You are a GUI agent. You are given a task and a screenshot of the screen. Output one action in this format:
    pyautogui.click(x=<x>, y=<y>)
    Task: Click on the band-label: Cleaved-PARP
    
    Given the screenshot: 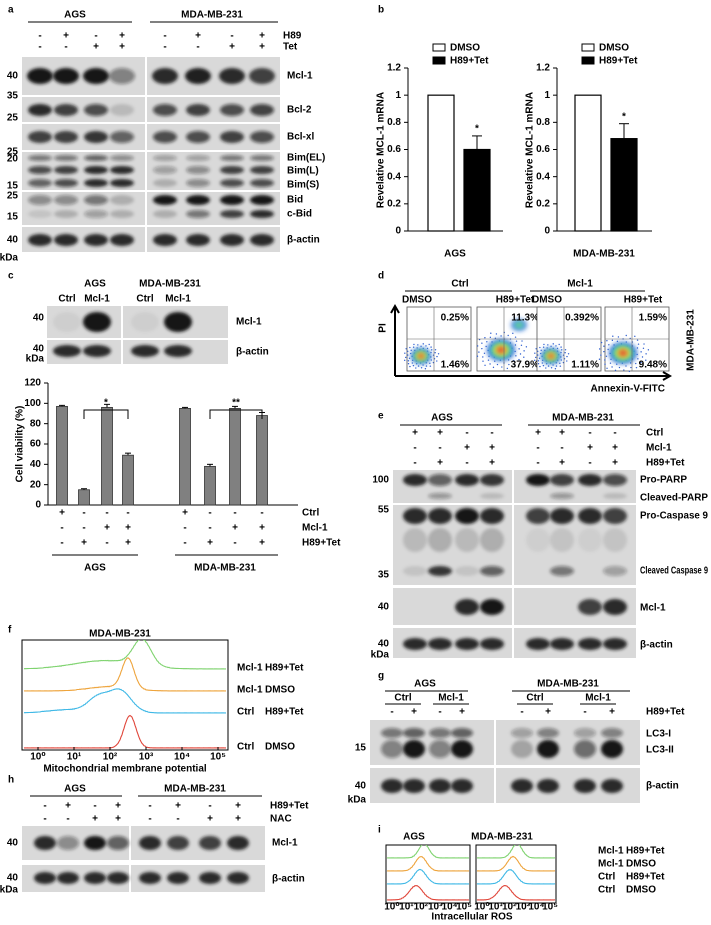 What is the action you would take?
    pyautogui.click(x=674, y=498)
    